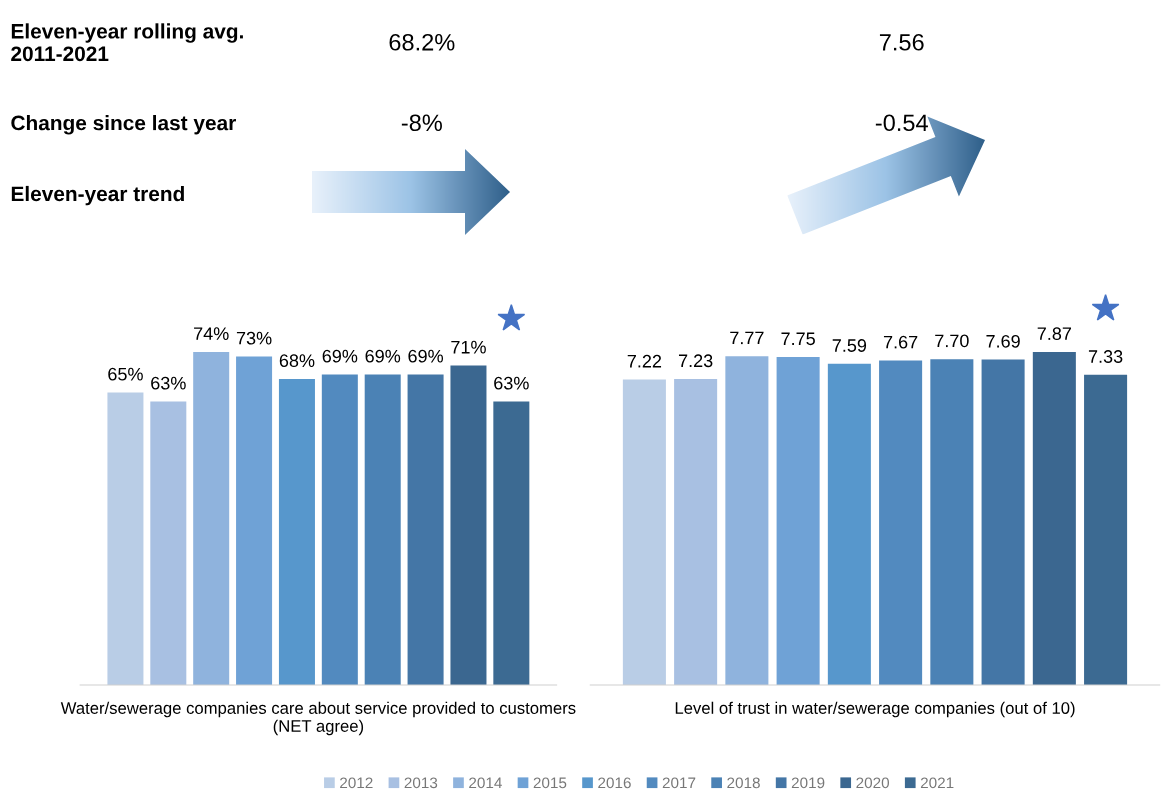  I want to click on legend-label: 2020, so click(873, 783).